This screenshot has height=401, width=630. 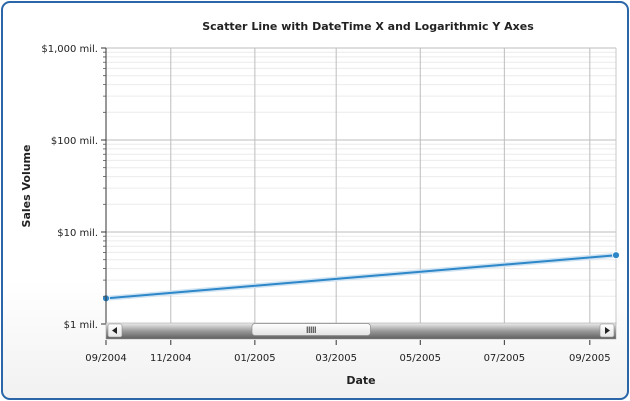 I want to click on x-tick-label: 03/2005, so click(x=336, y=358).